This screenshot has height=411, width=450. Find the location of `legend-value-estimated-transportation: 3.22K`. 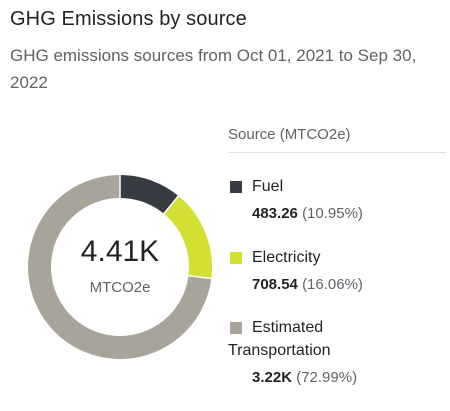

legend-value-estimated-transportation: 3.22K is located at coordinates (272, 377).